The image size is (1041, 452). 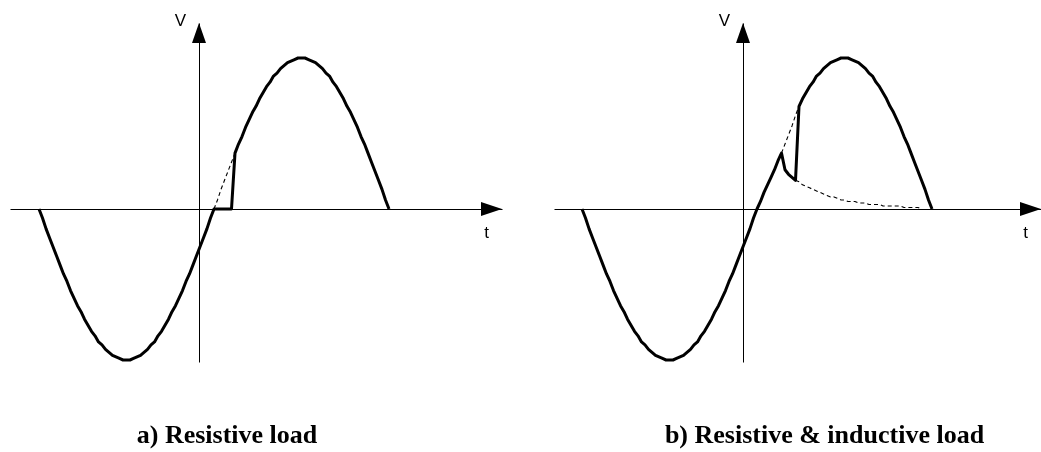 I want to click on text: a) Resistive load, so click(x=227, y=434).